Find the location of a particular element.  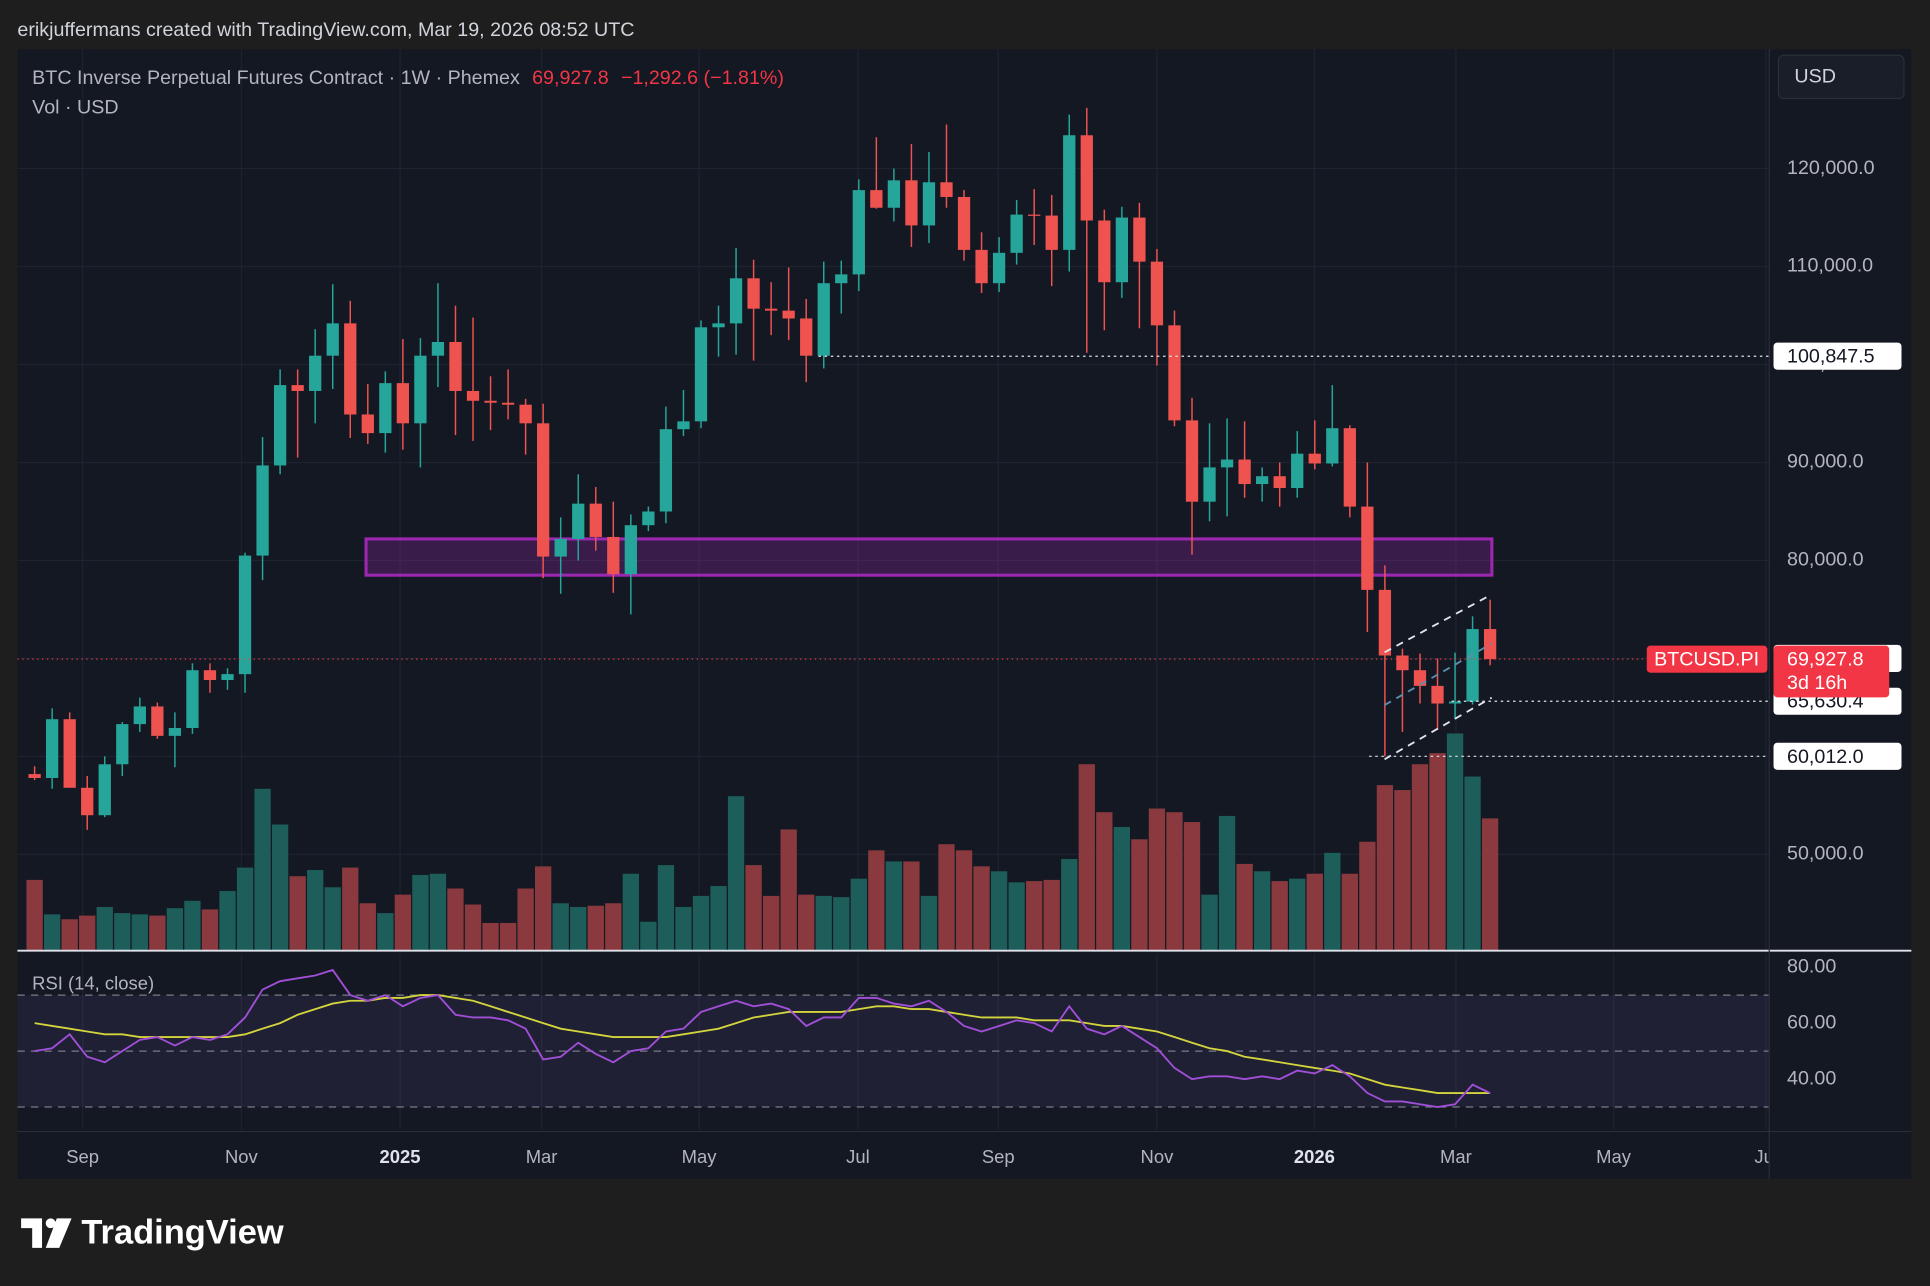

rsi-line is located at coordinates (762, 1038).